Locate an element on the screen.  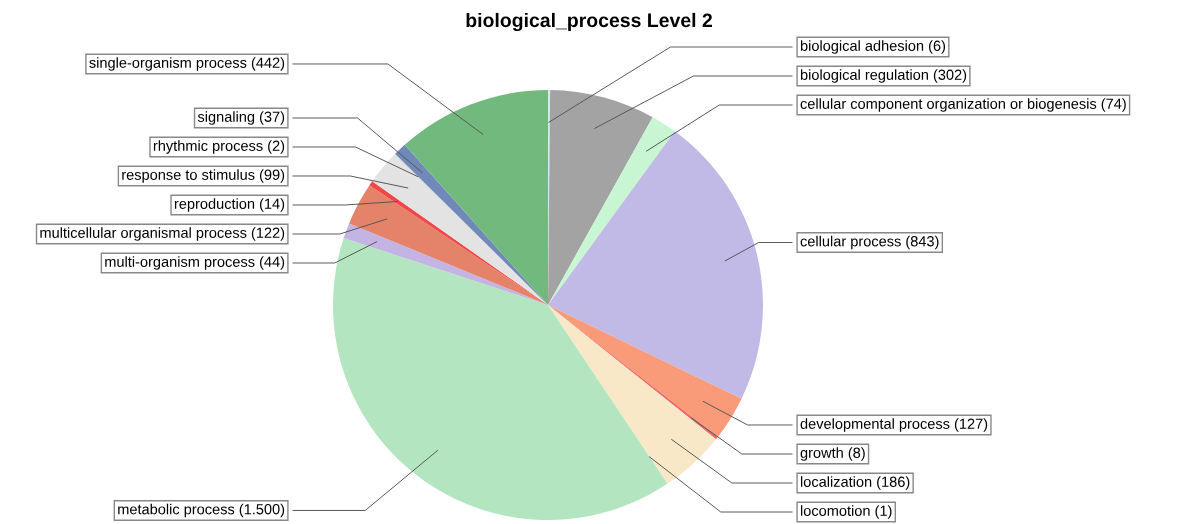
slice-label: cellular process (843) is located at coordinates (869, 242).